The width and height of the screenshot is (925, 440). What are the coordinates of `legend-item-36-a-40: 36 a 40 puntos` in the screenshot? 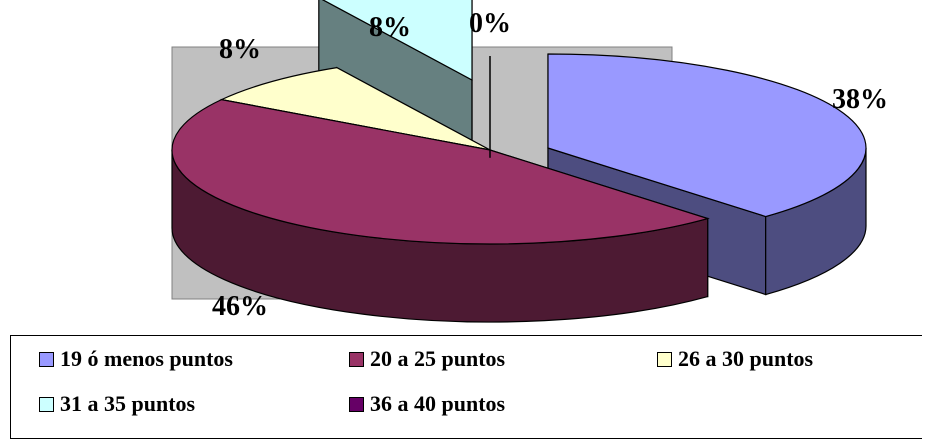 It's located at (427, 404).